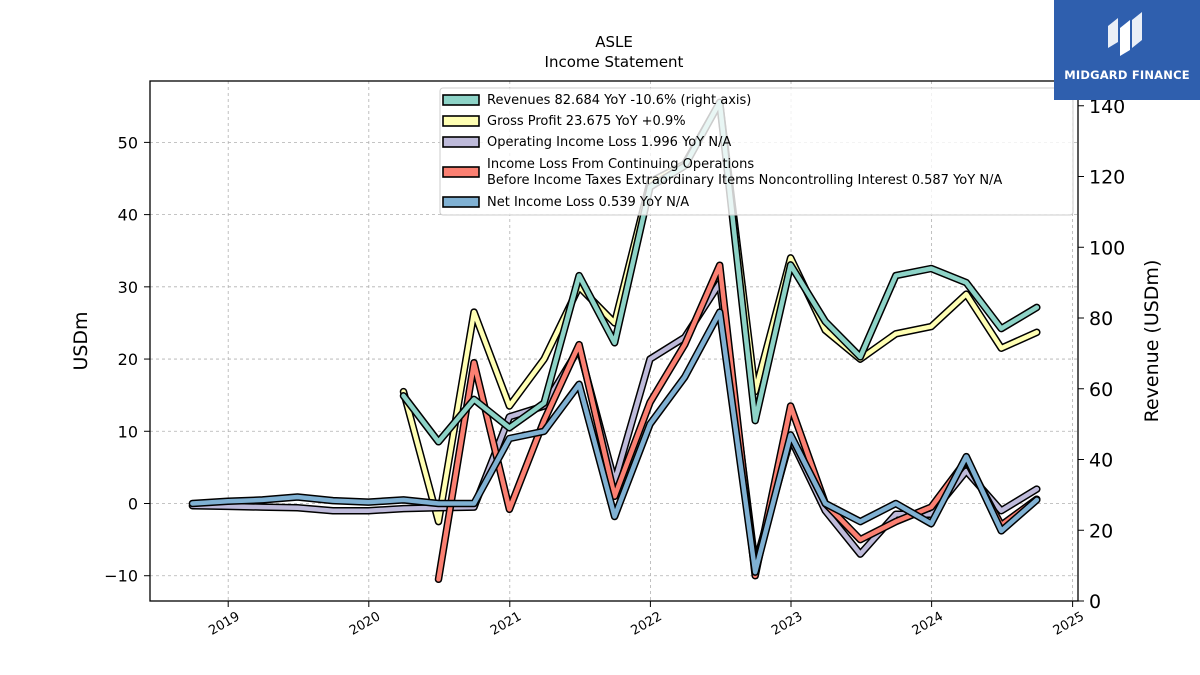 The image size is (1200, 675). I want to click on legend-label: Revenues 82.684 YoY -10.6% (right axis), so click(619, 100).